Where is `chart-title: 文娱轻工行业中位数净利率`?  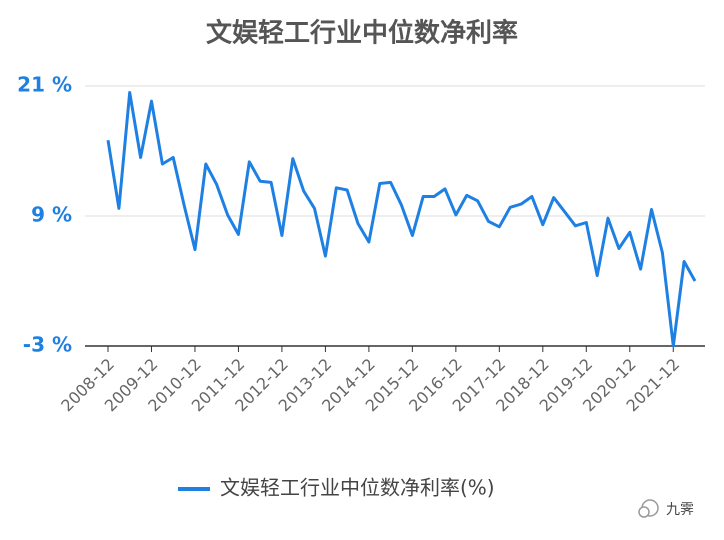
chart-title: 文娱轻工行业中位数净利率 is located at coordinates (362, 33).